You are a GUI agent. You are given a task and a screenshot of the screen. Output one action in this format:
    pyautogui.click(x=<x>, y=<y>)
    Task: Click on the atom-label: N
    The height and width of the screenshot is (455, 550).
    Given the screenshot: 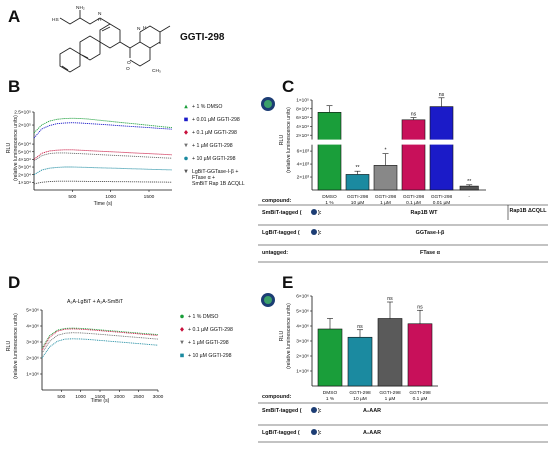 What is the action you would take?
    pyautogui.click(x=139, y=29)
    